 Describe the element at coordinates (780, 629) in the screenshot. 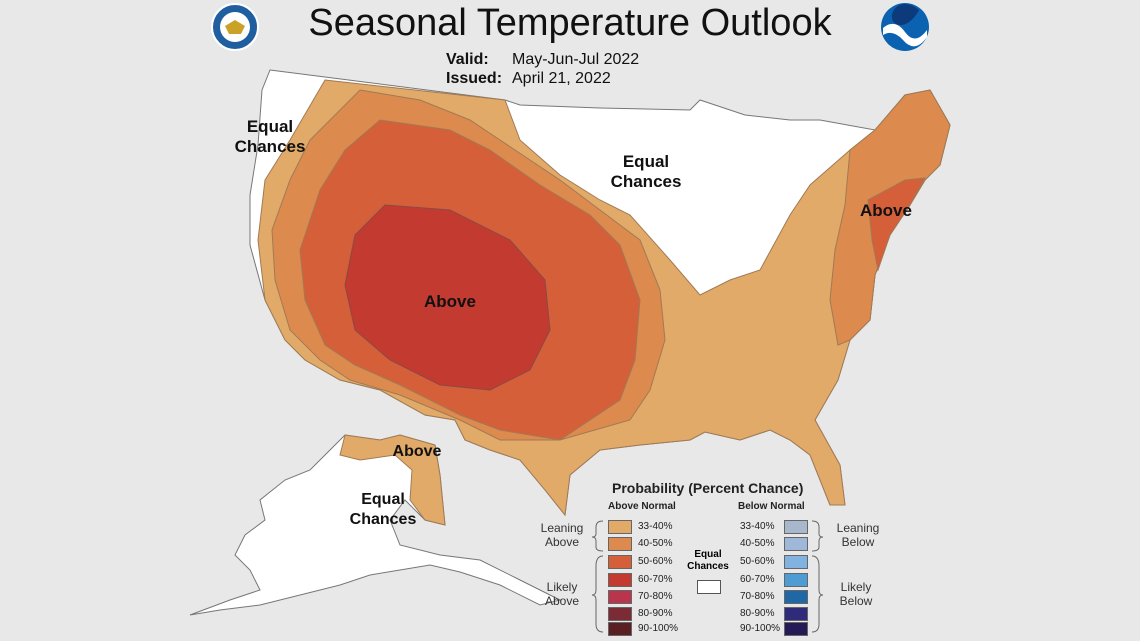

I see `legend-below-item: 90-100%` at that location.